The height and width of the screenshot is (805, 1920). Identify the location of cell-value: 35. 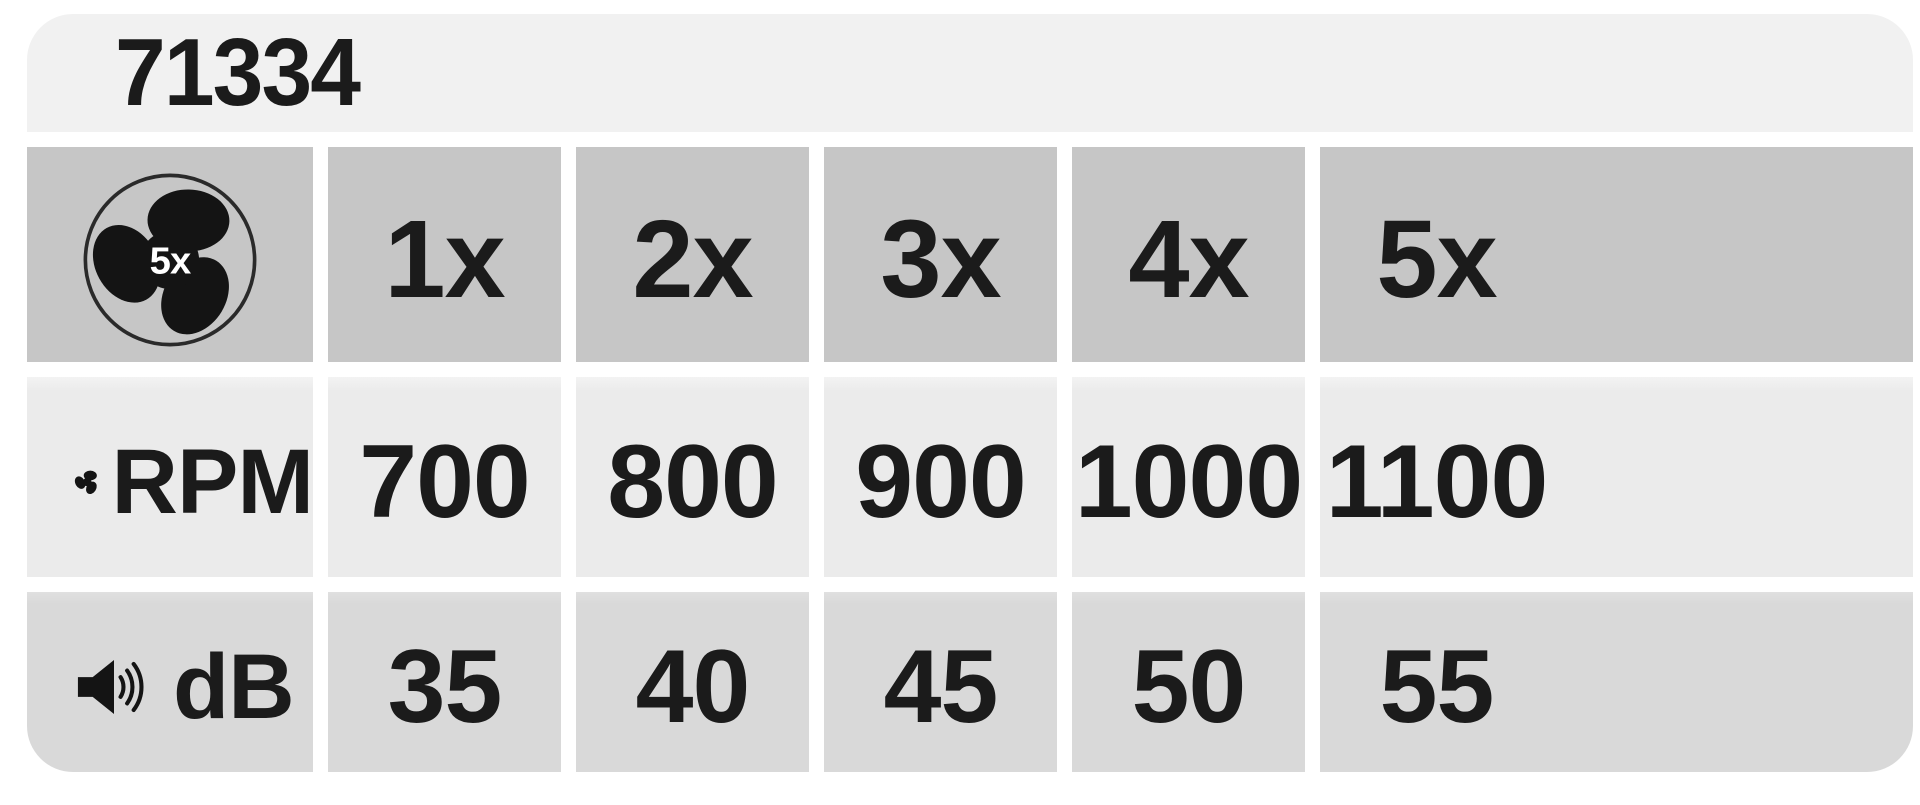
(445, 686).